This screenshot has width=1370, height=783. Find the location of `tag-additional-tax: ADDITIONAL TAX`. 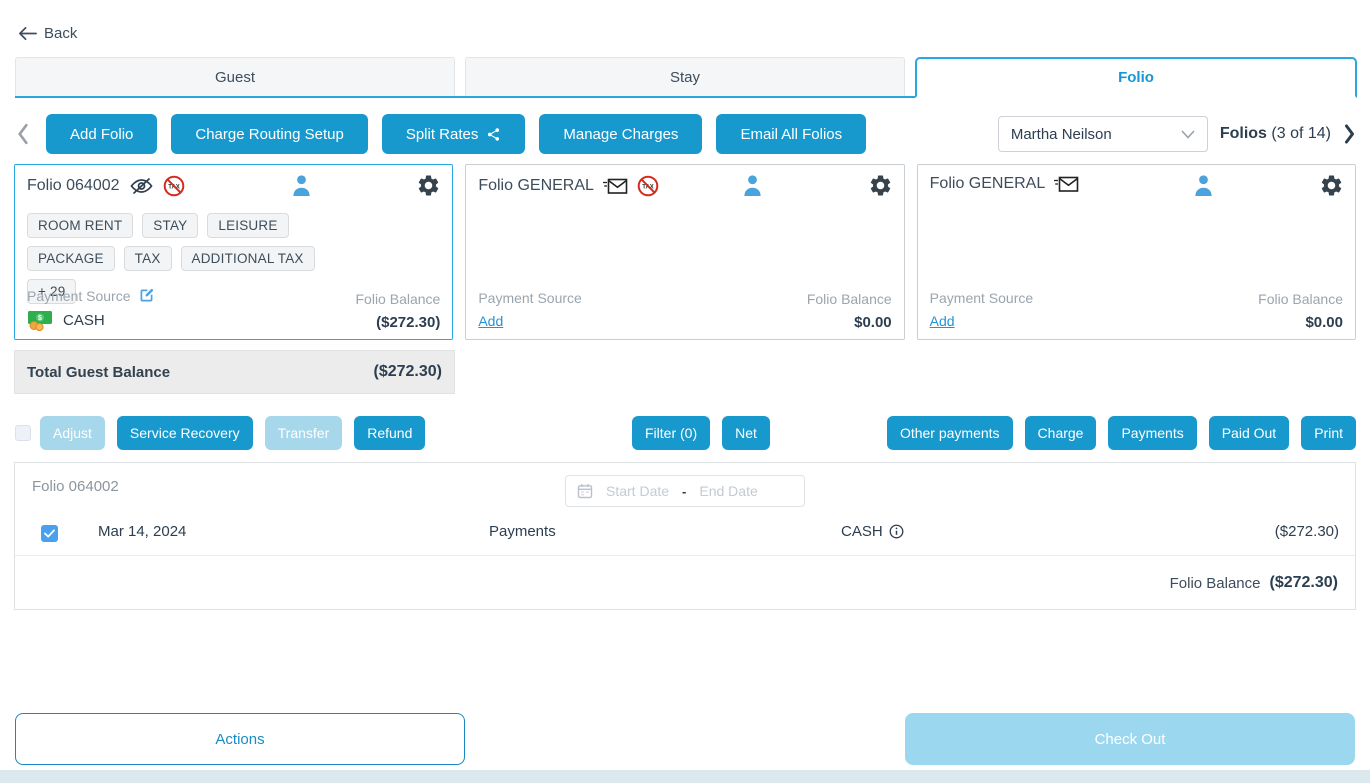

tag-additional-tax: ADDITIONAL TAX is located at coordinates (247, 258).